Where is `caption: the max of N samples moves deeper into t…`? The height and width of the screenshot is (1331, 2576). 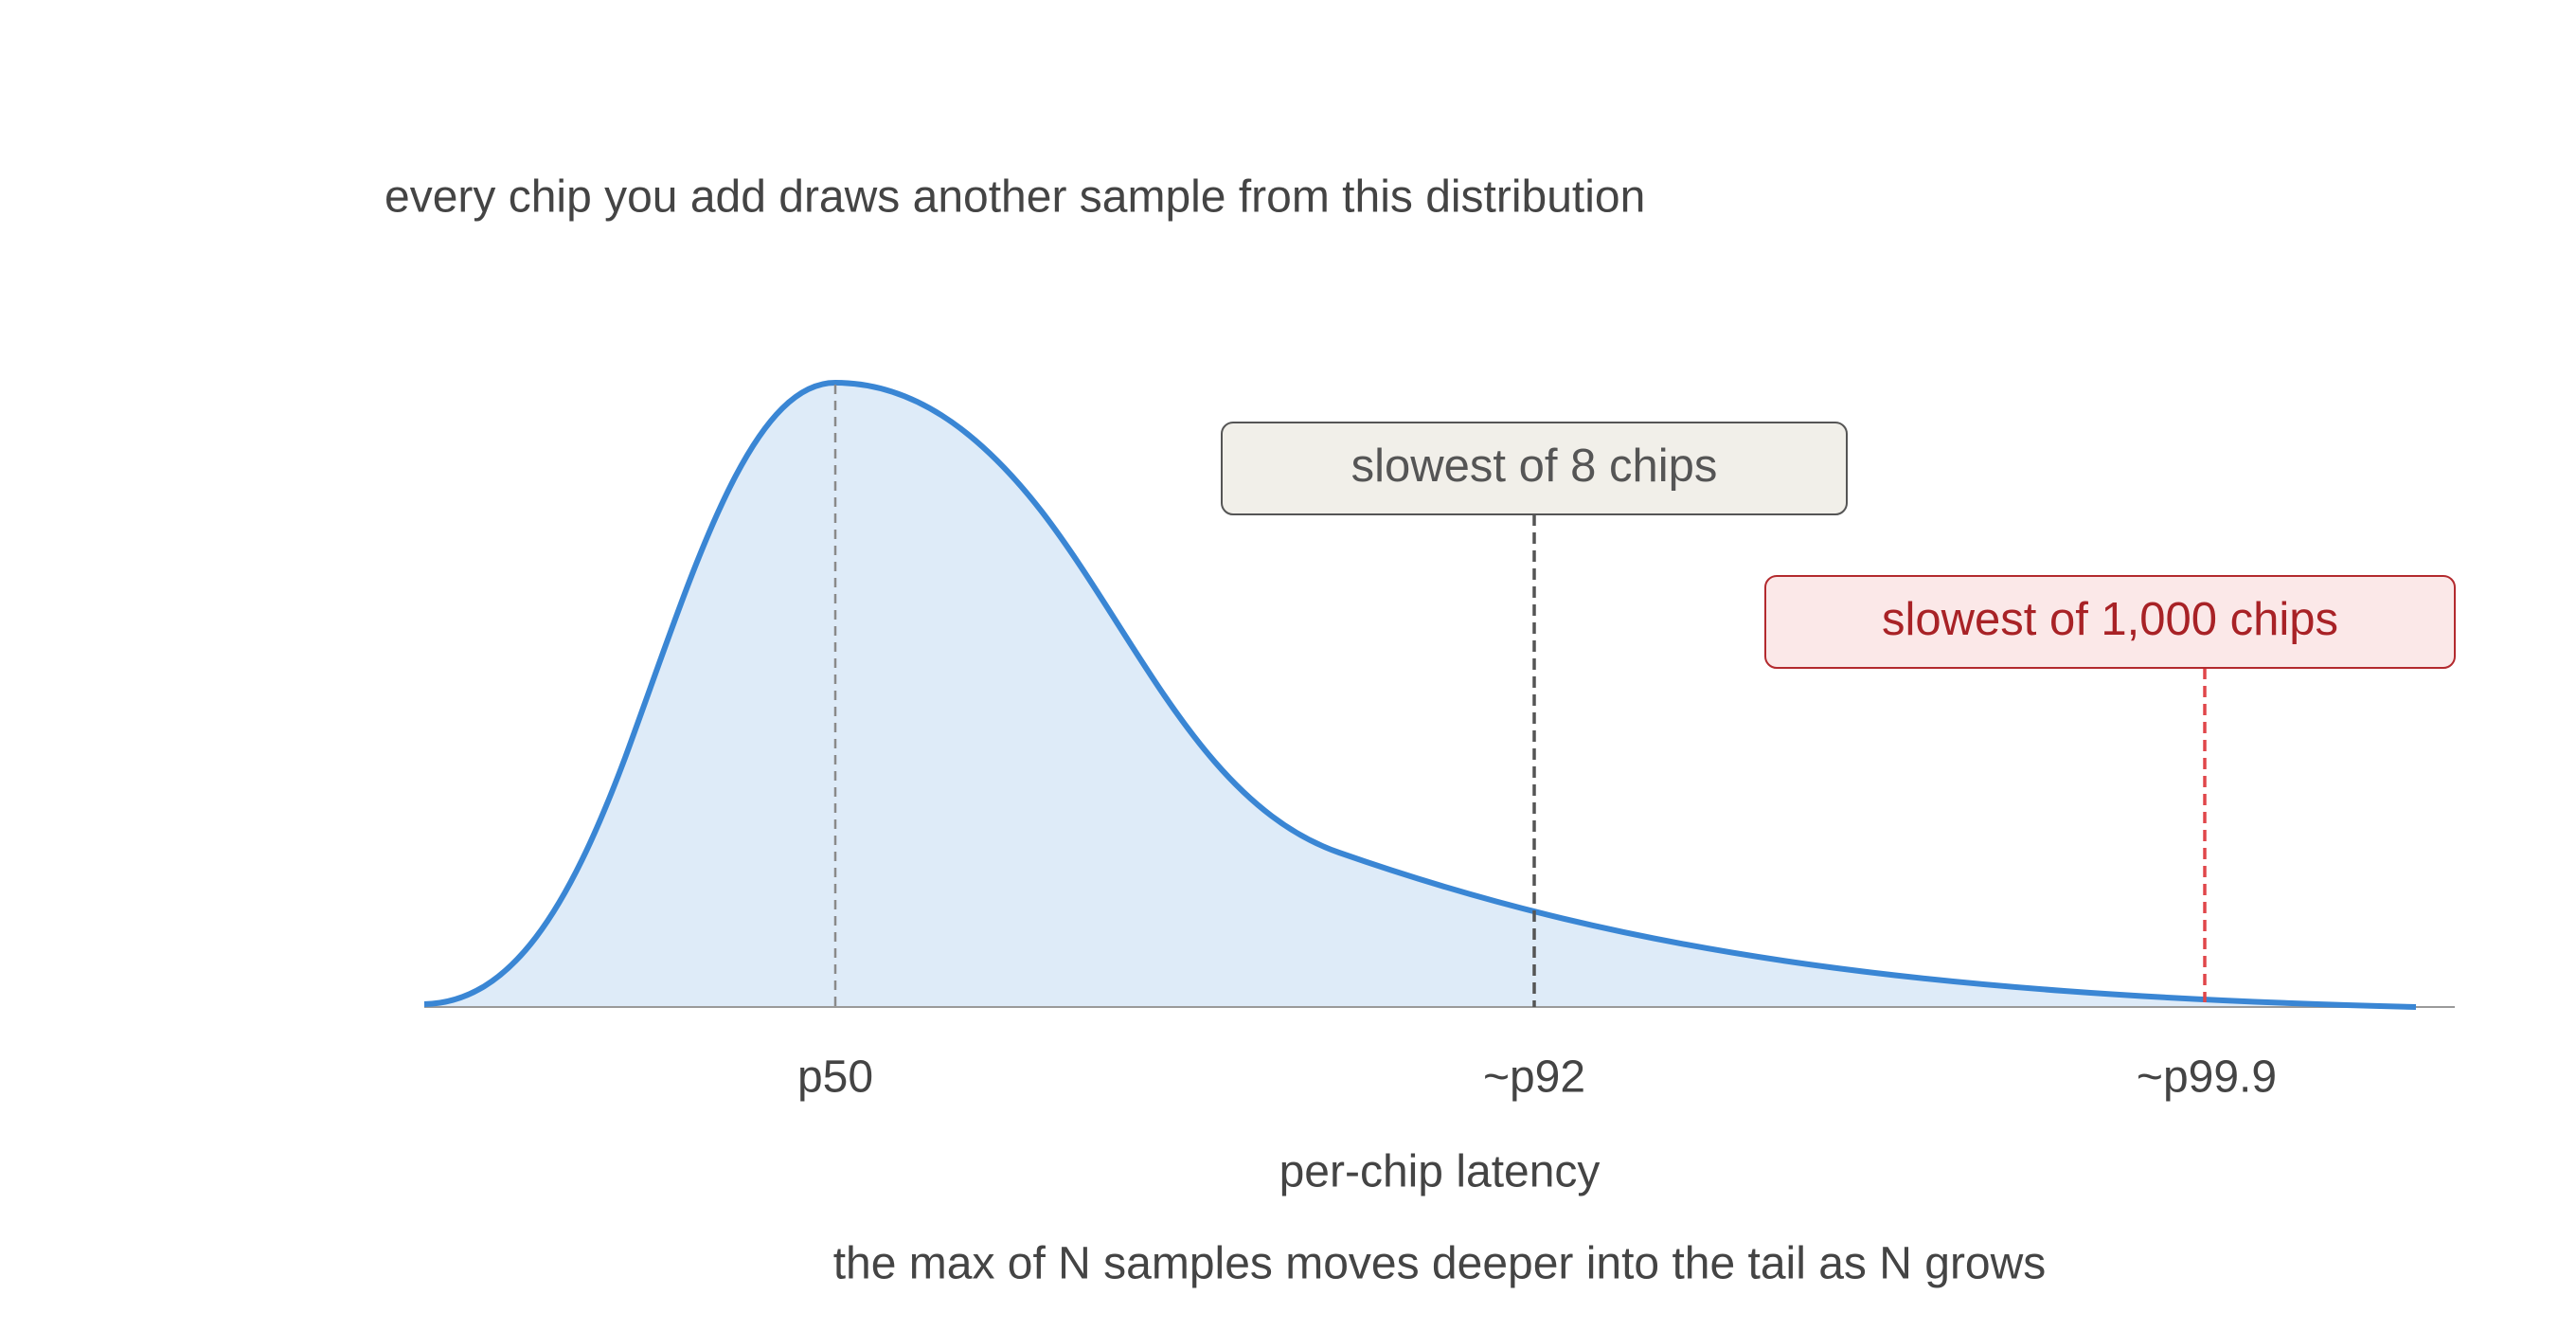 caption: the max of N samples moves deeper into t… is located at coordinates (1440, 1264).